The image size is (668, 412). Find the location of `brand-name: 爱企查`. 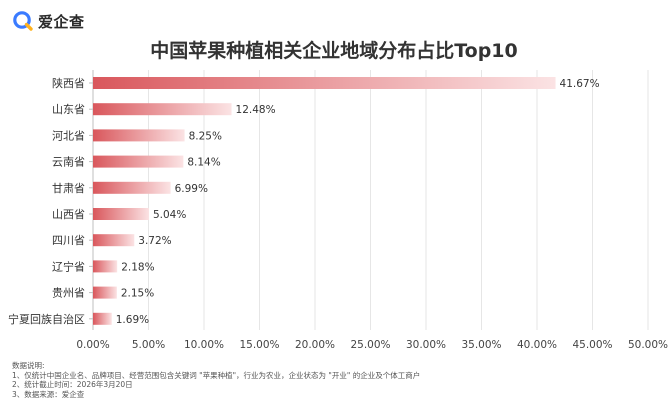

brand-name: 爱企查 is located at coordinates (61, 21).